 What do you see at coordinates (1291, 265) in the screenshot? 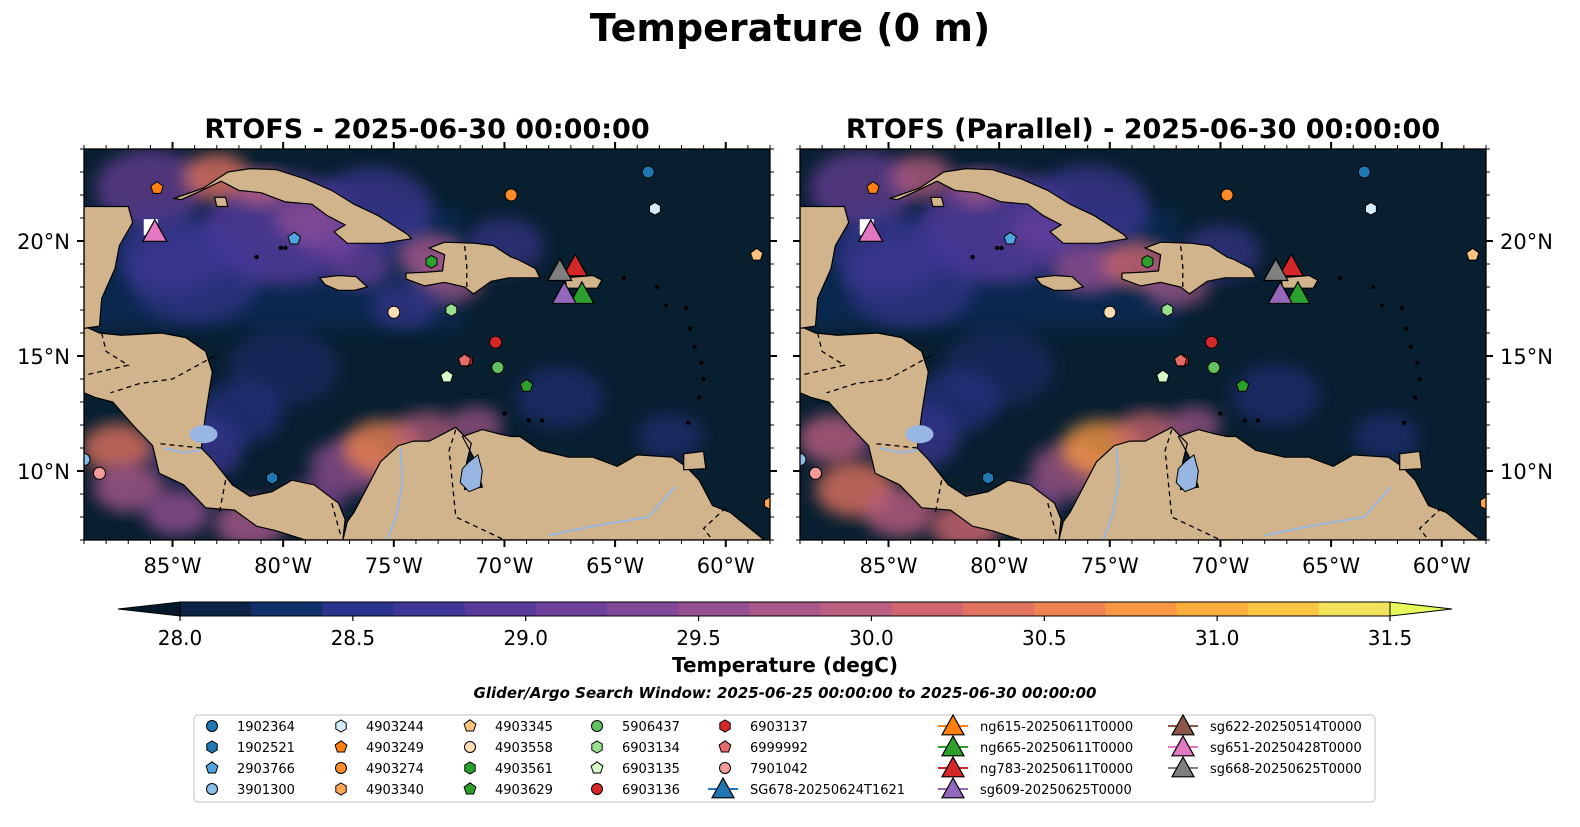
I see `glider-ng783-20250611T0000` at bounding box center [1291, 265].